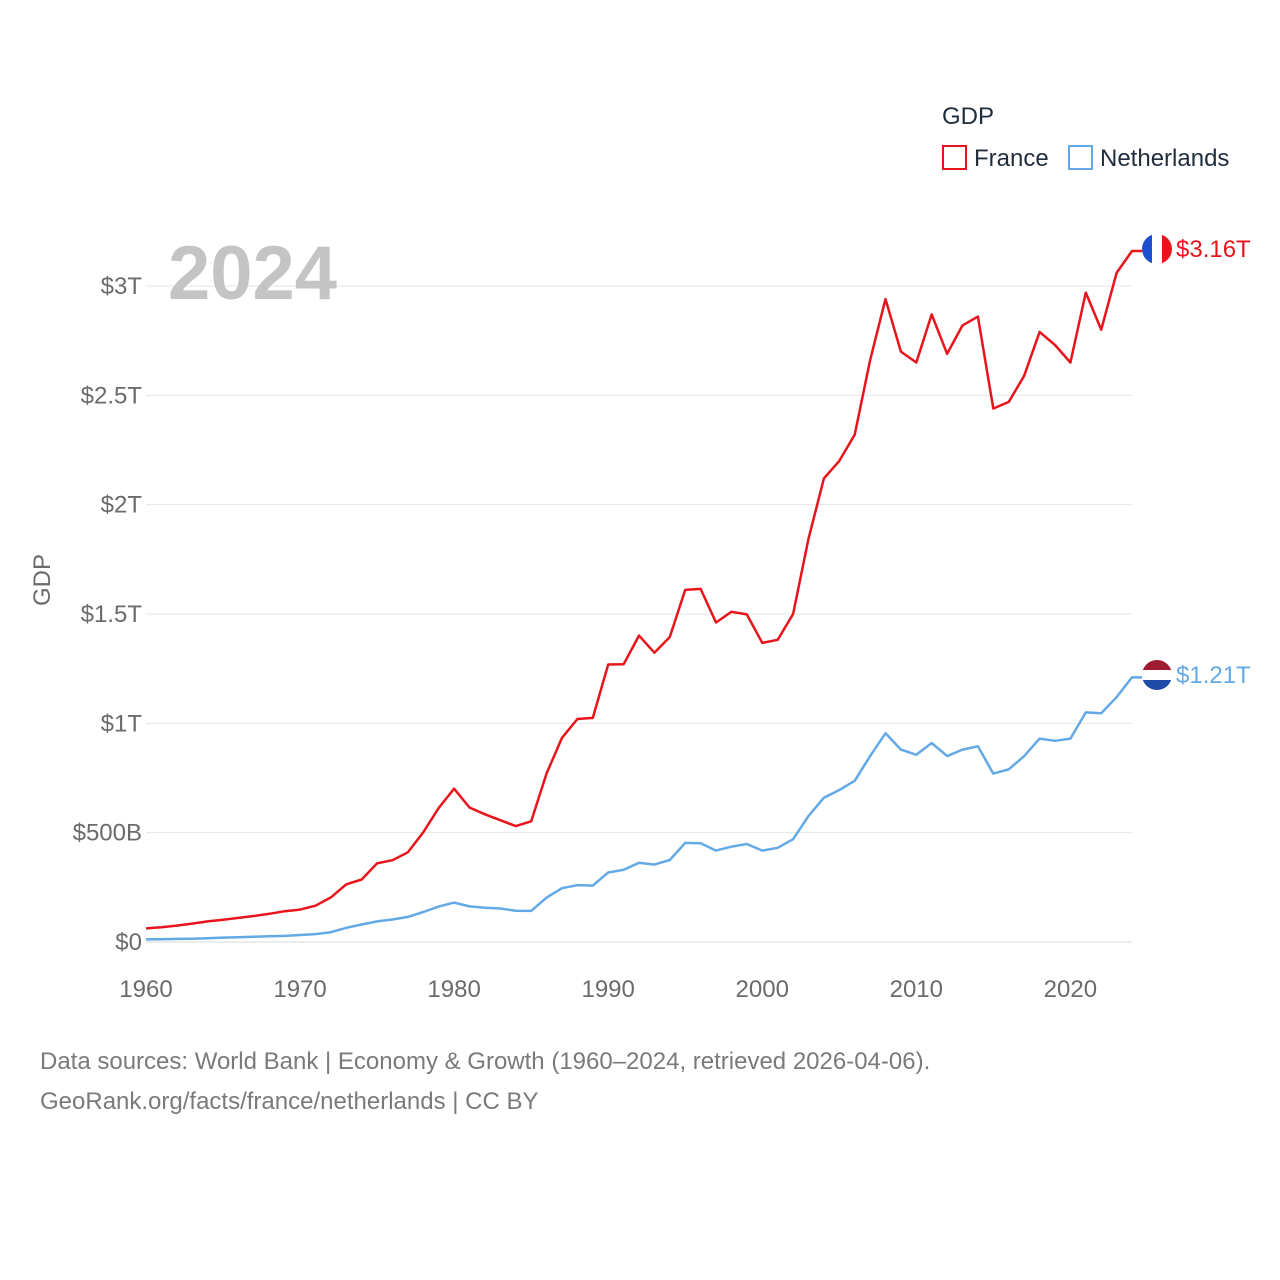 The height and width of the screenshot is (1280, 1280). What do you see at coordinates (916, 989) in the screenshot?
I see `x-tick-label: 2010` at bounding box center [916, 989].